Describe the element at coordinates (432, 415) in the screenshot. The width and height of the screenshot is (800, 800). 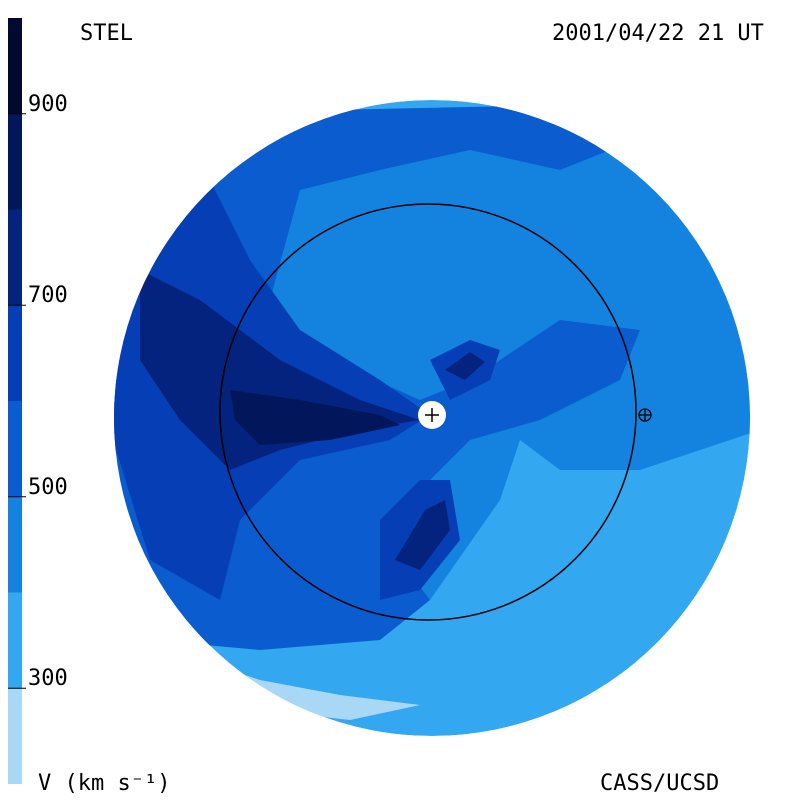
I see `sun-icon` at that location.